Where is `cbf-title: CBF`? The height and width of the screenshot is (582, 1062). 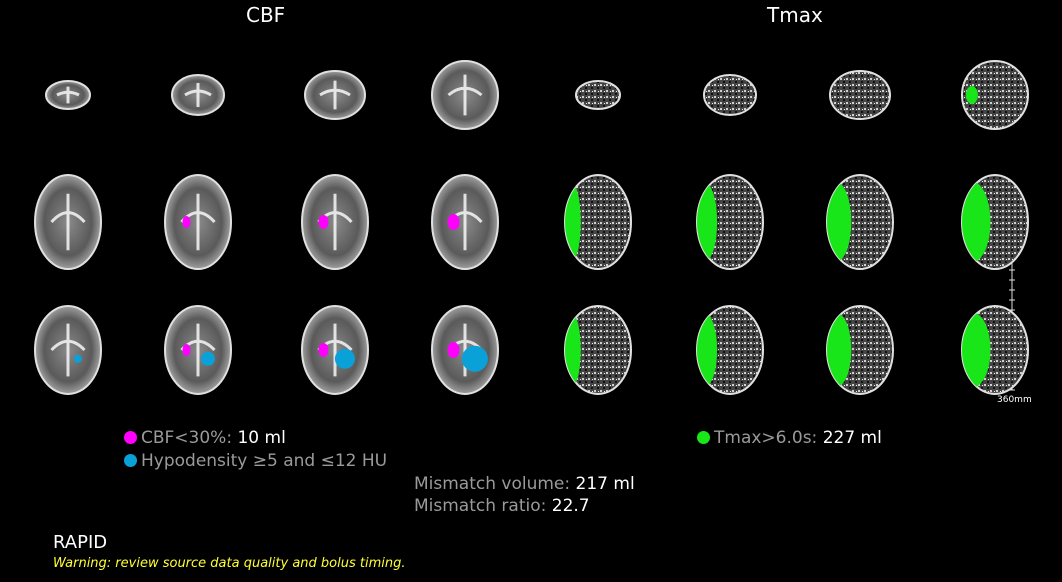 cbf-title: CBF is located at coordinates (266, 15).